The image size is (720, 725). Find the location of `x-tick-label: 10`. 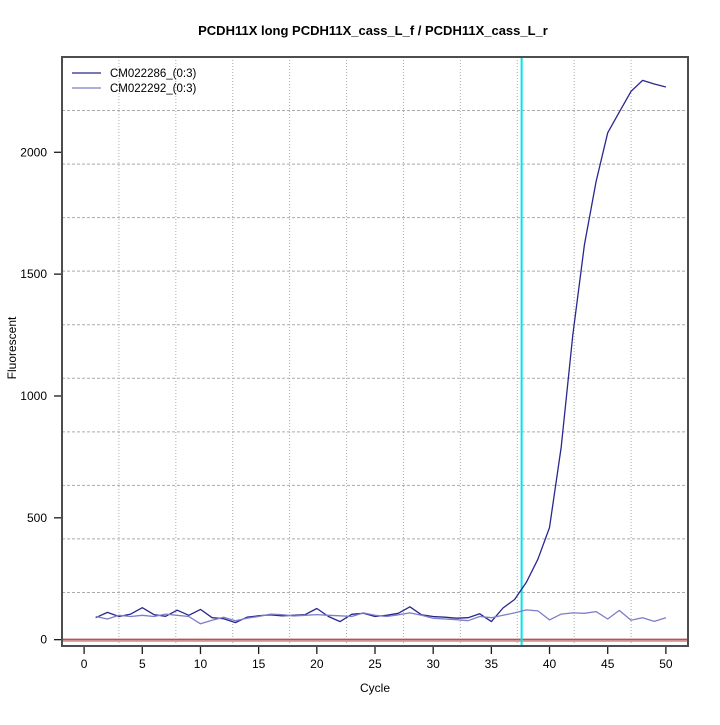

x-tick-label: 10 is located at coordinates (201, 664).